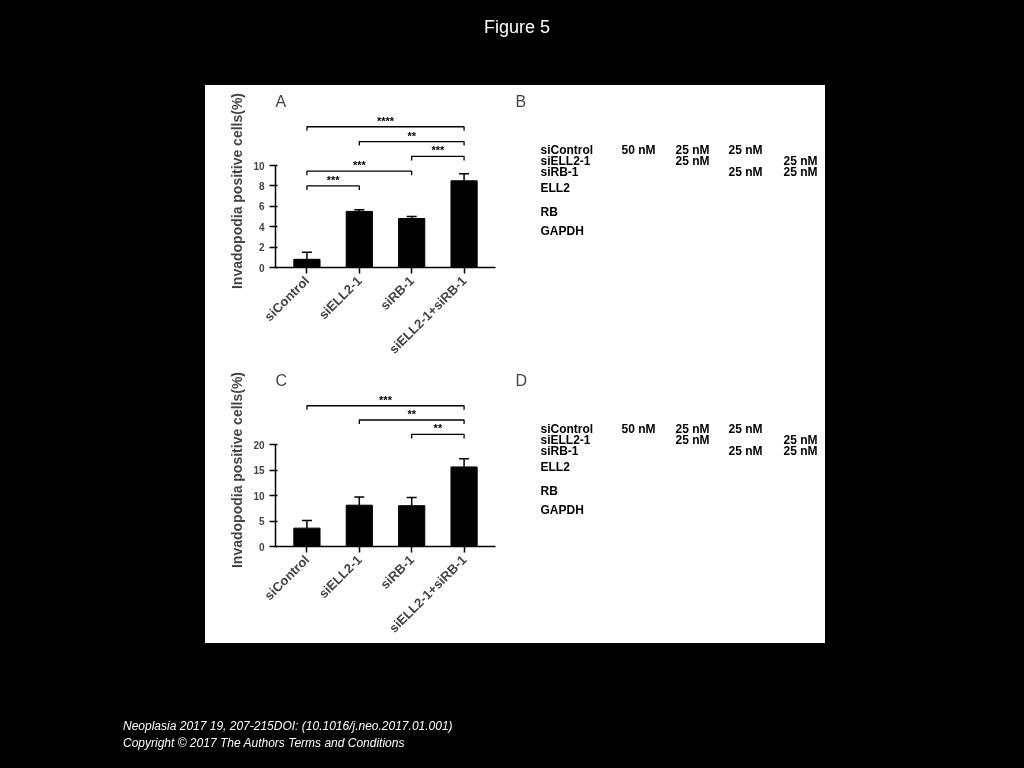 This screenshot has height=768, width=1024. I want to click on y-tick-label: 4, so click(261, 227).